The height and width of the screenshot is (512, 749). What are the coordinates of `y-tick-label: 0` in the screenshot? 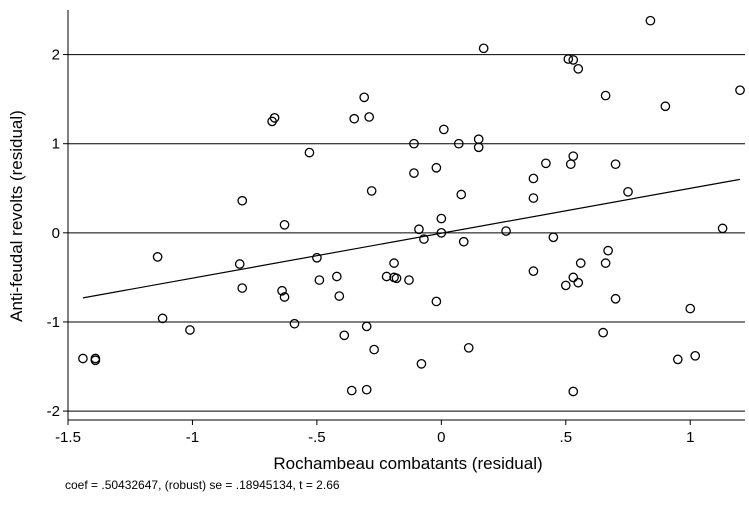 It's located at (56, 233).